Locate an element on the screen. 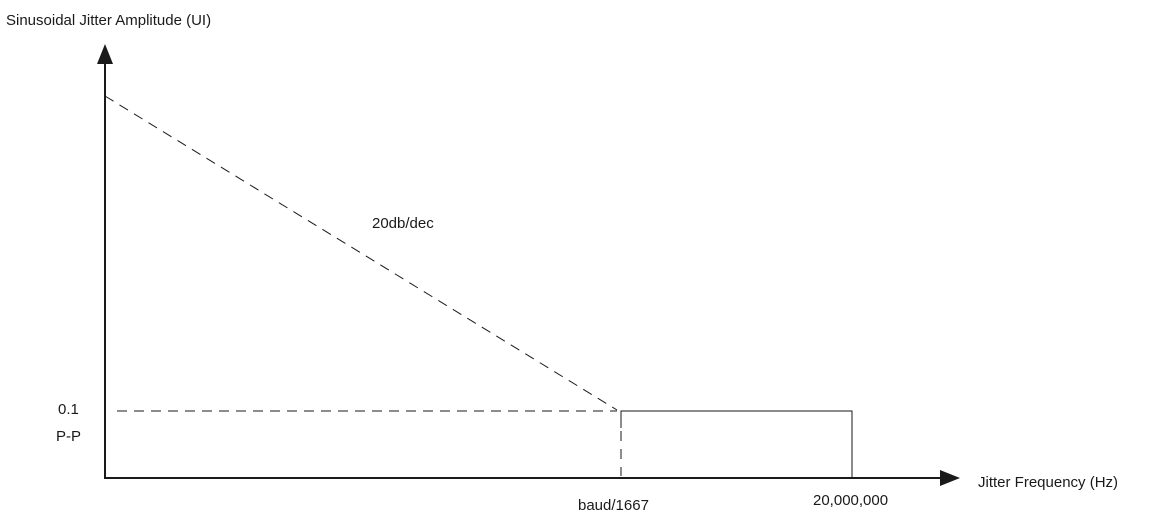 The image size is (1156, 514). x-axis-label: Jitter Frequency (Hz) is located at coordinates (1048, 482).